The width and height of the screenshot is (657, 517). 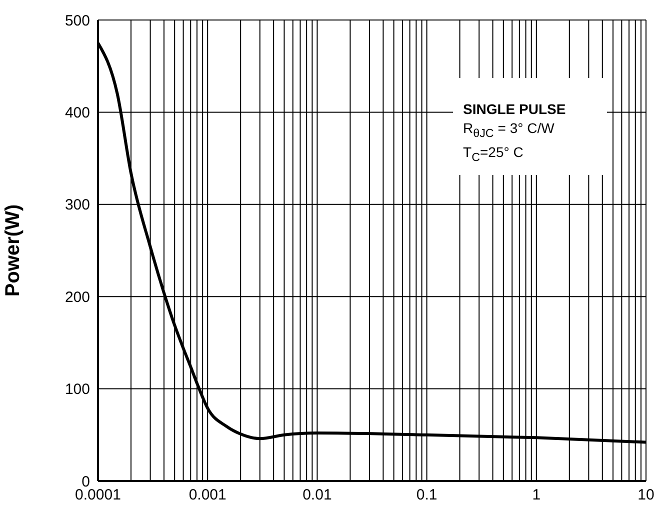 I want to click on annotation: SINGLE PULSE, so click(x=515, y=109).